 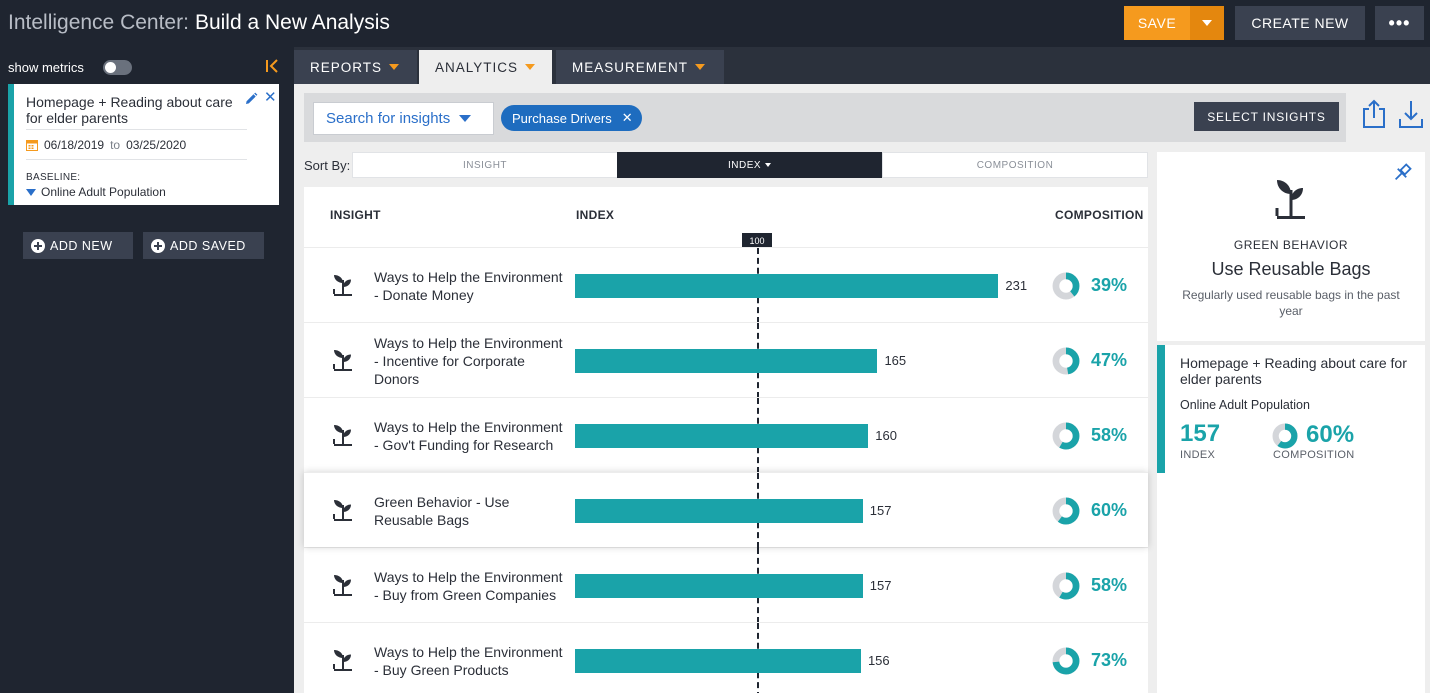 I want to click on index-value: 165, so click(x=895, y=360).